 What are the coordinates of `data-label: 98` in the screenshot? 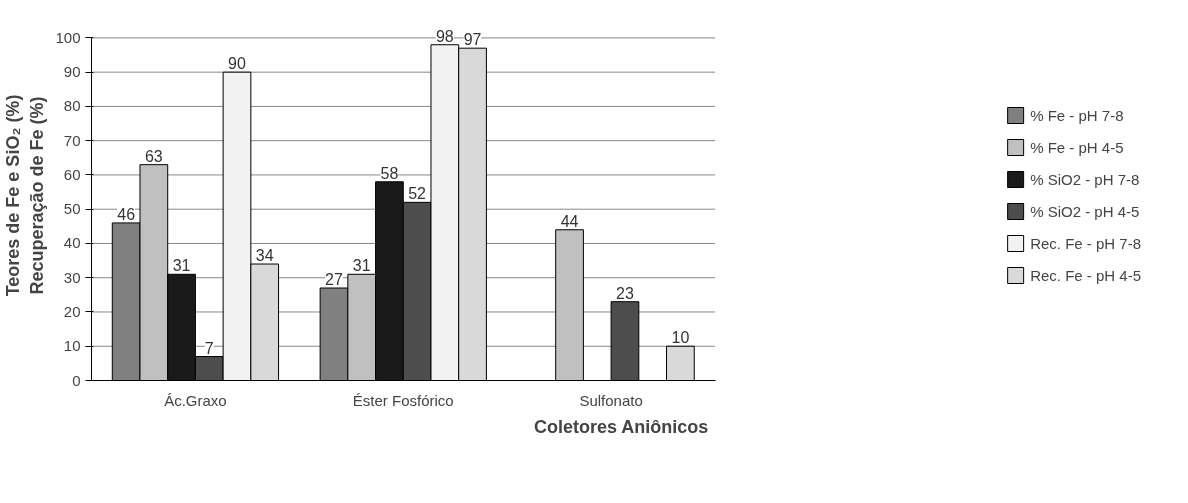 It's located at (444, 36).